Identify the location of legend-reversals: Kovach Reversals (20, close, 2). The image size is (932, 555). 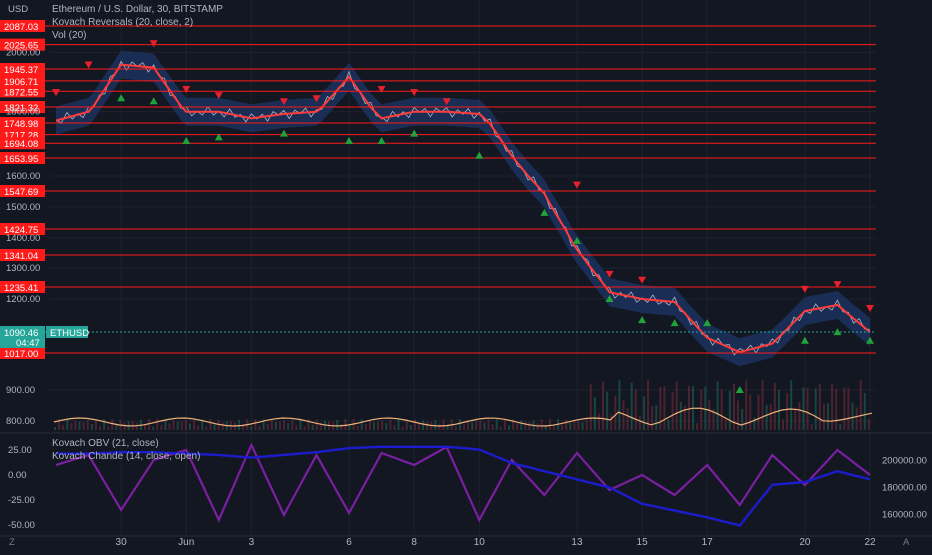
(123, 22).